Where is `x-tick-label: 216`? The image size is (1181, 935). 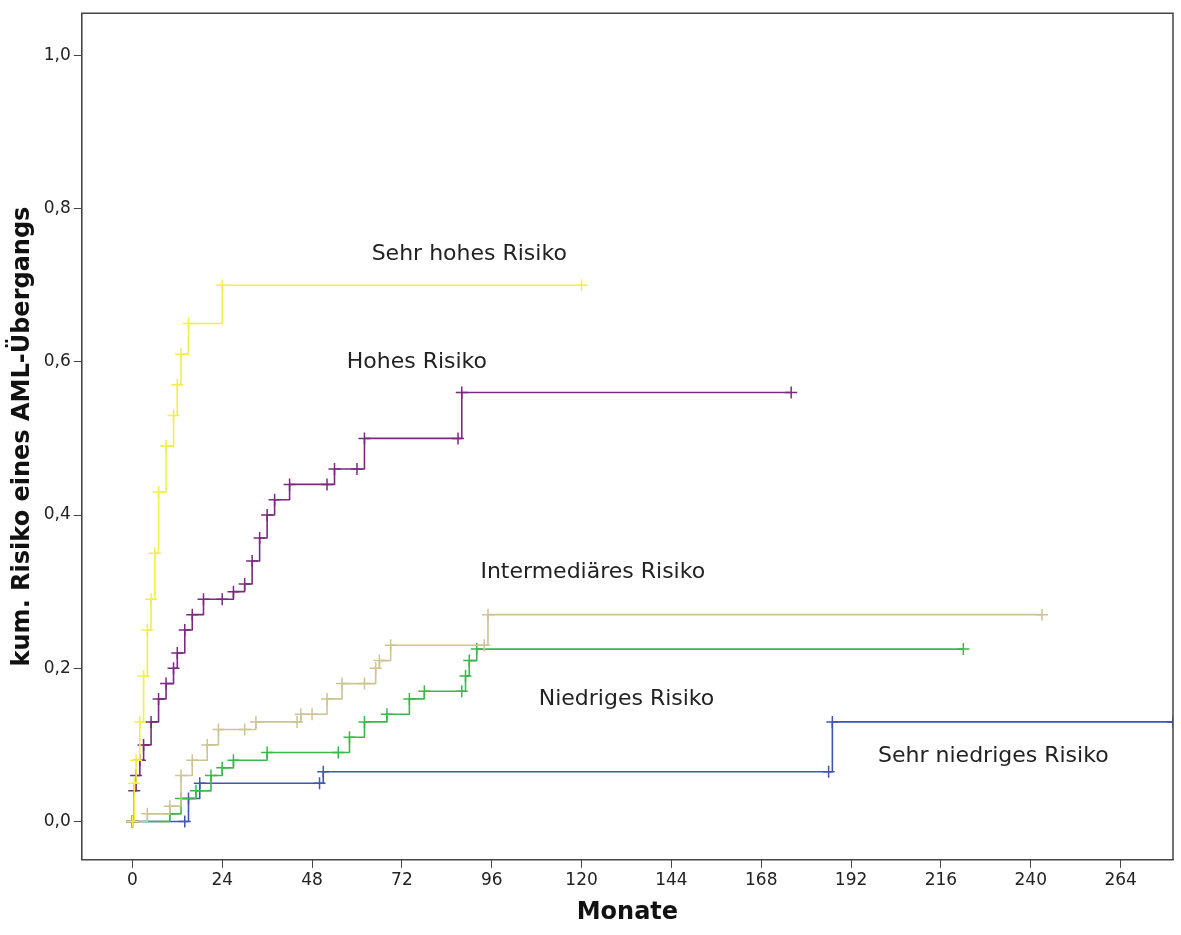
x-tick-label: 216 is located at coordinates (941, 879).